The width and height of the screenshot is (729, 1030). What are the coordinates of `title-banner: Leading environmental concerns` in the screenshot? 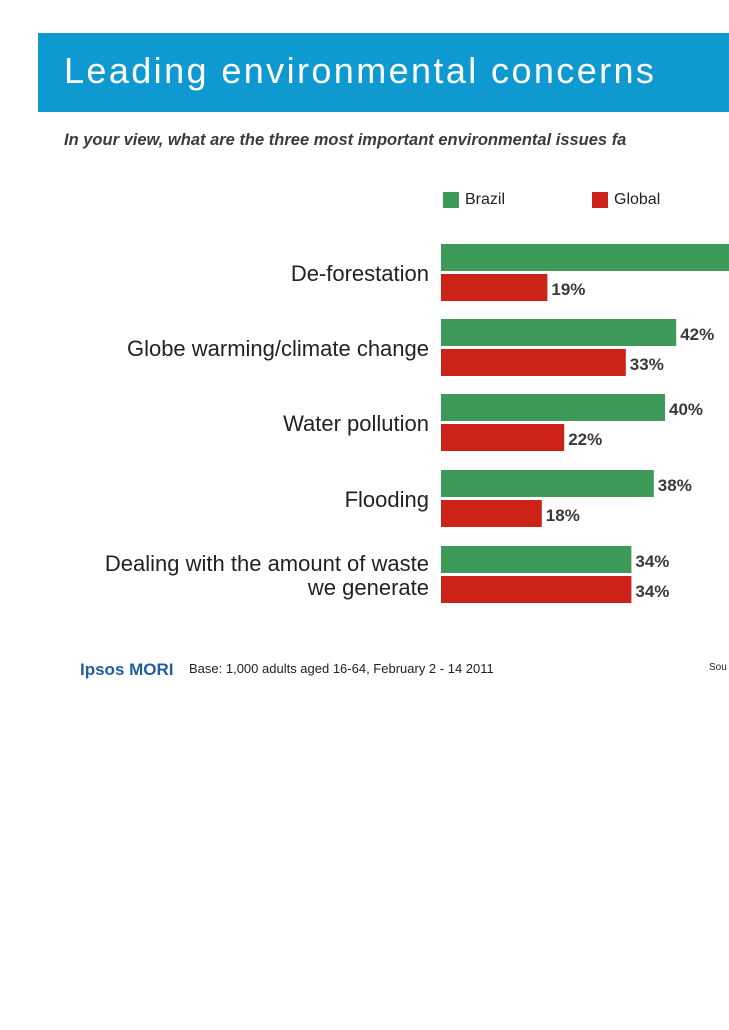 It's located at (383, 72).